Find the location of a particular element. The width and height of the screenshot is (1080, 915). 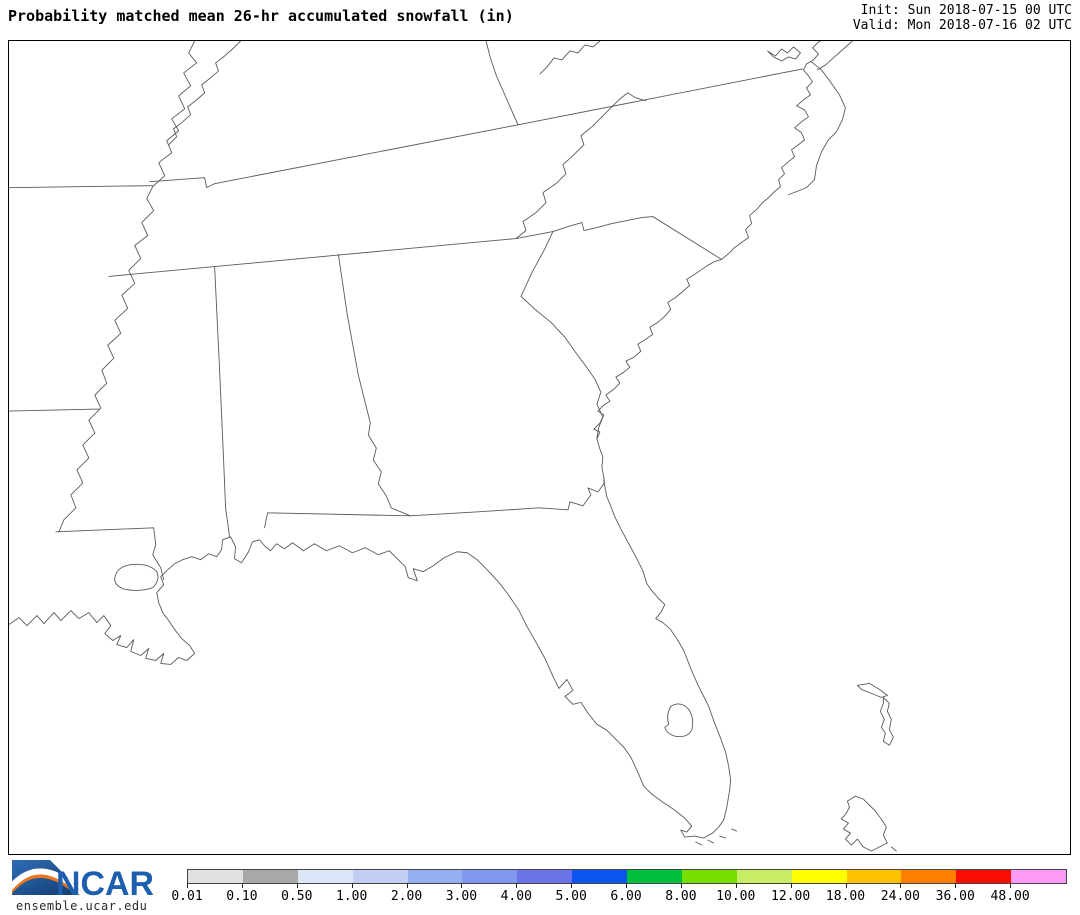

colorbar-tick-label: 12.00 is located at coordinates (791, 896).